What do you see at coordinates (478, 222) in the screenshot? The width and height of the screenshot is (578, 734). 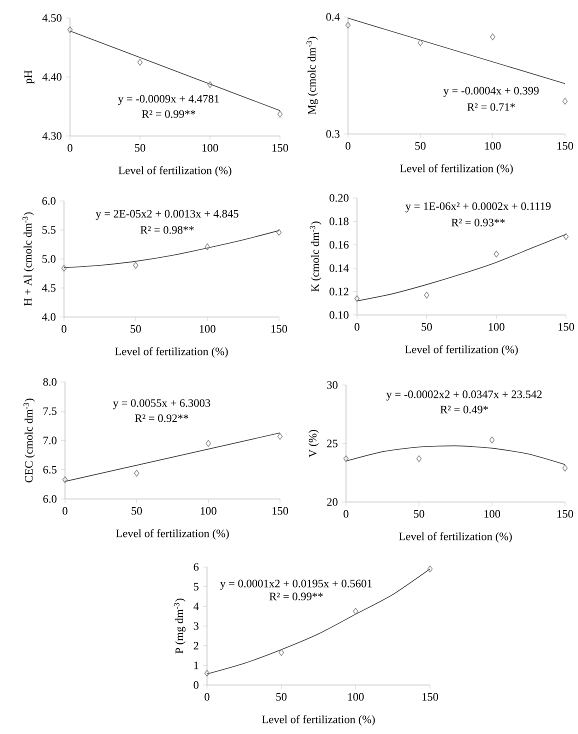 I see `annotation: R² = 0.93**` at bounding box center [478, 222].